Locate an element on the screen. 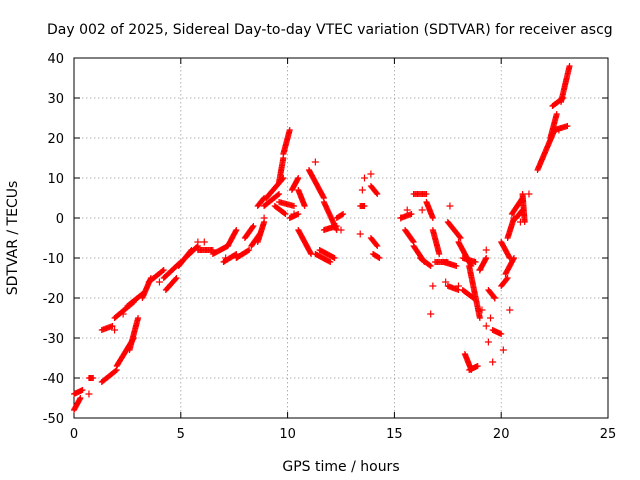 This screenshot has width=640, height=480. y-tick-label: -40 is located at coordinates (53, 379).